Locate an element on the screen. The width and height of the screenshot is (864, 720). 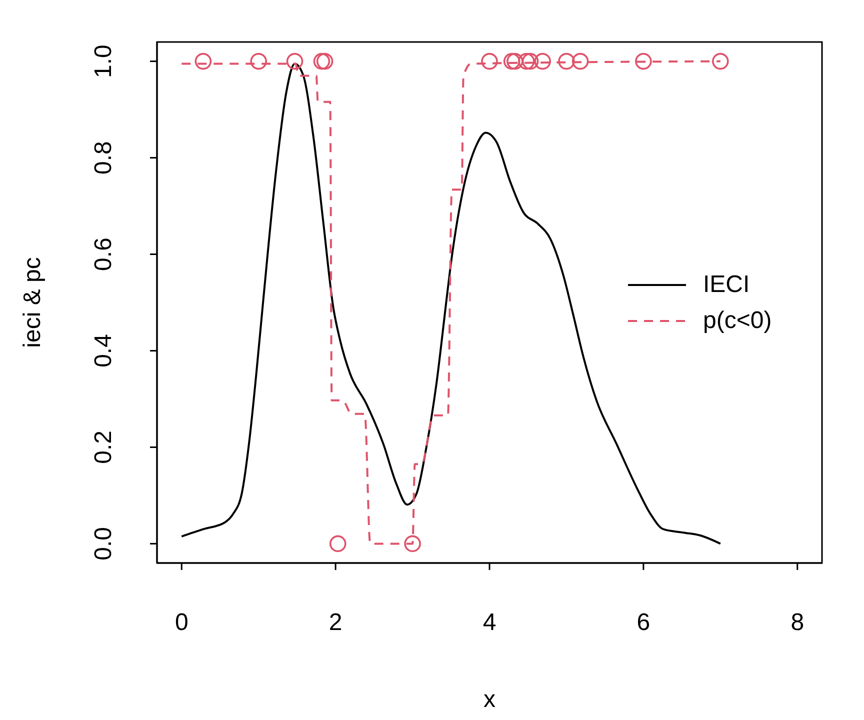
y-tick-label: 0.2 is located at coordinates (103, 447).